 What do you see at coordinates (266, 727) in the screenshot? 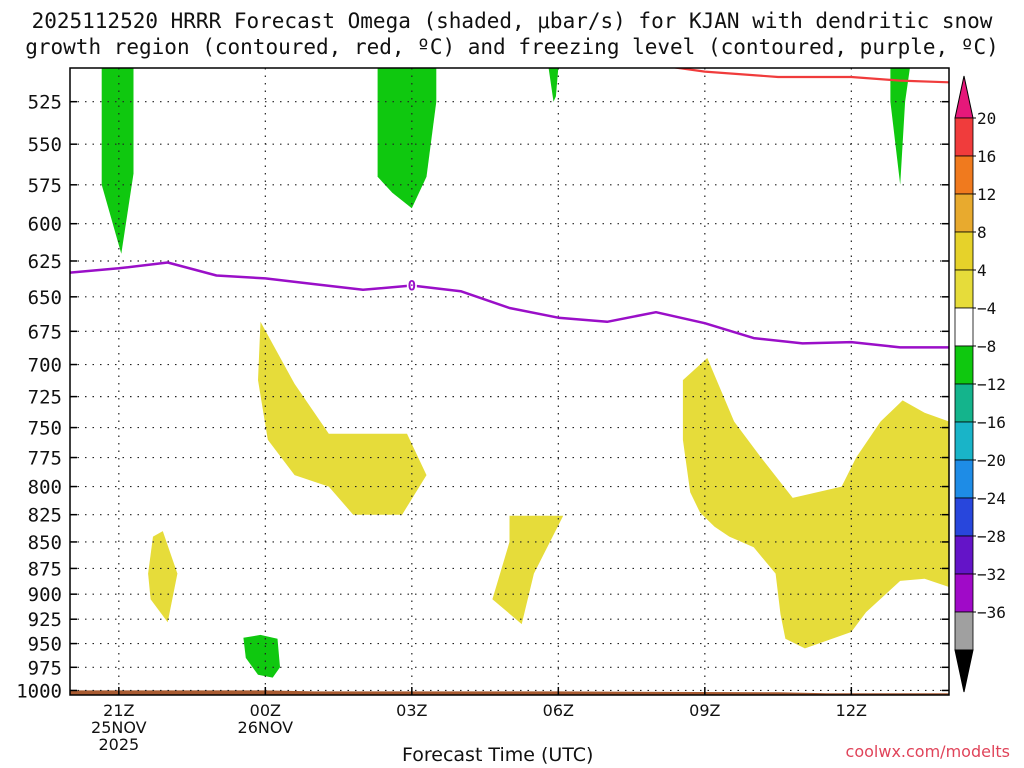
I see `x-tick-label-3-1: 26NOV` at bounding box center [266, 727].